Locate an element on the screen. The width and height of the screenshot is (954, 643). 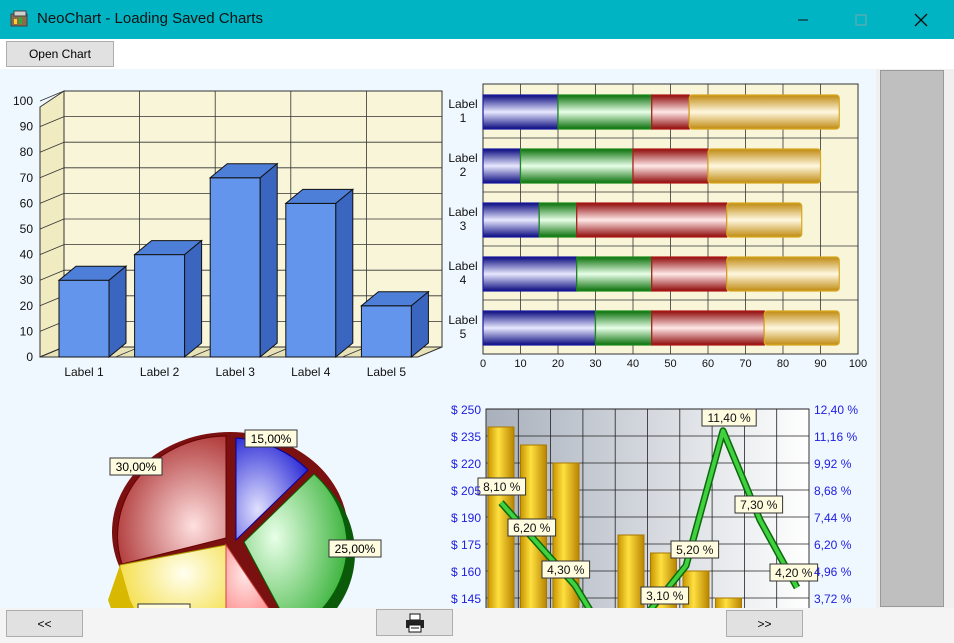
window-title: NeoChart - Loading Saved Charts is located at coordinates (150, 18).